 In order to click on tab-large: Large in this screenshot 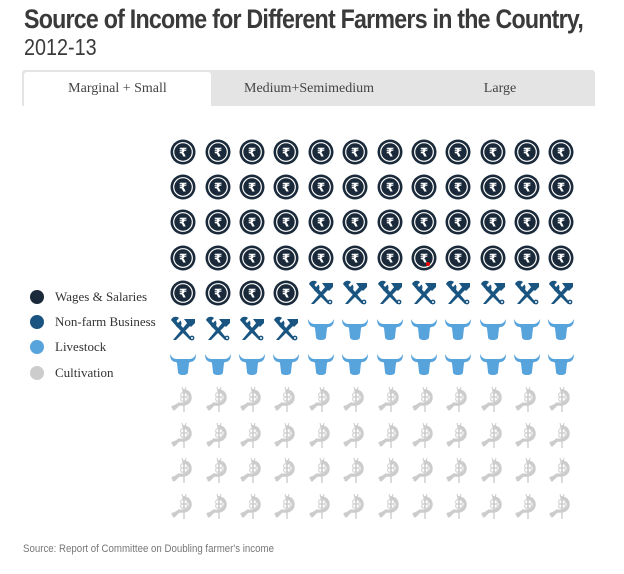, I will do `click(500, 88)`.